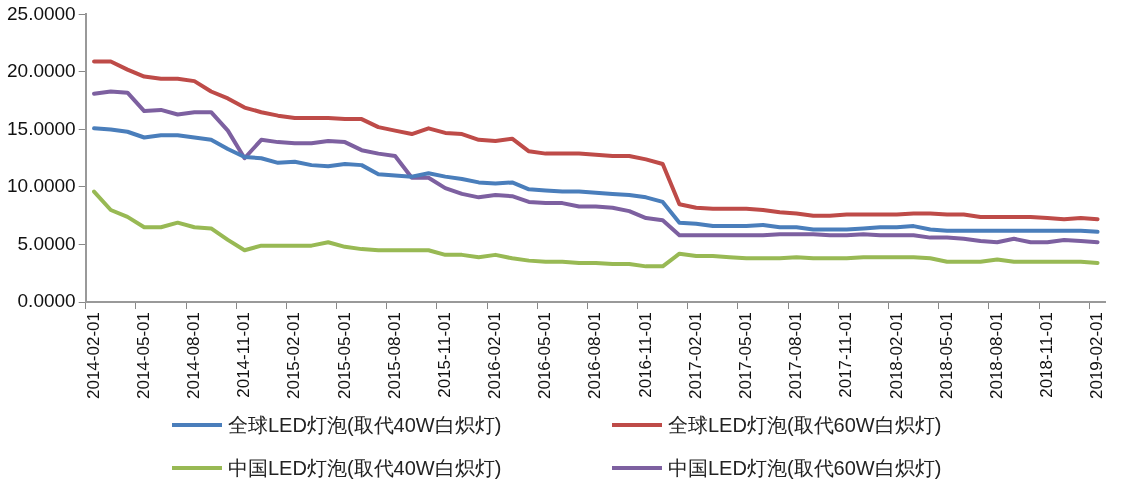  I want to click on x-tick-label: 2015-08-01, so click(394, 356).